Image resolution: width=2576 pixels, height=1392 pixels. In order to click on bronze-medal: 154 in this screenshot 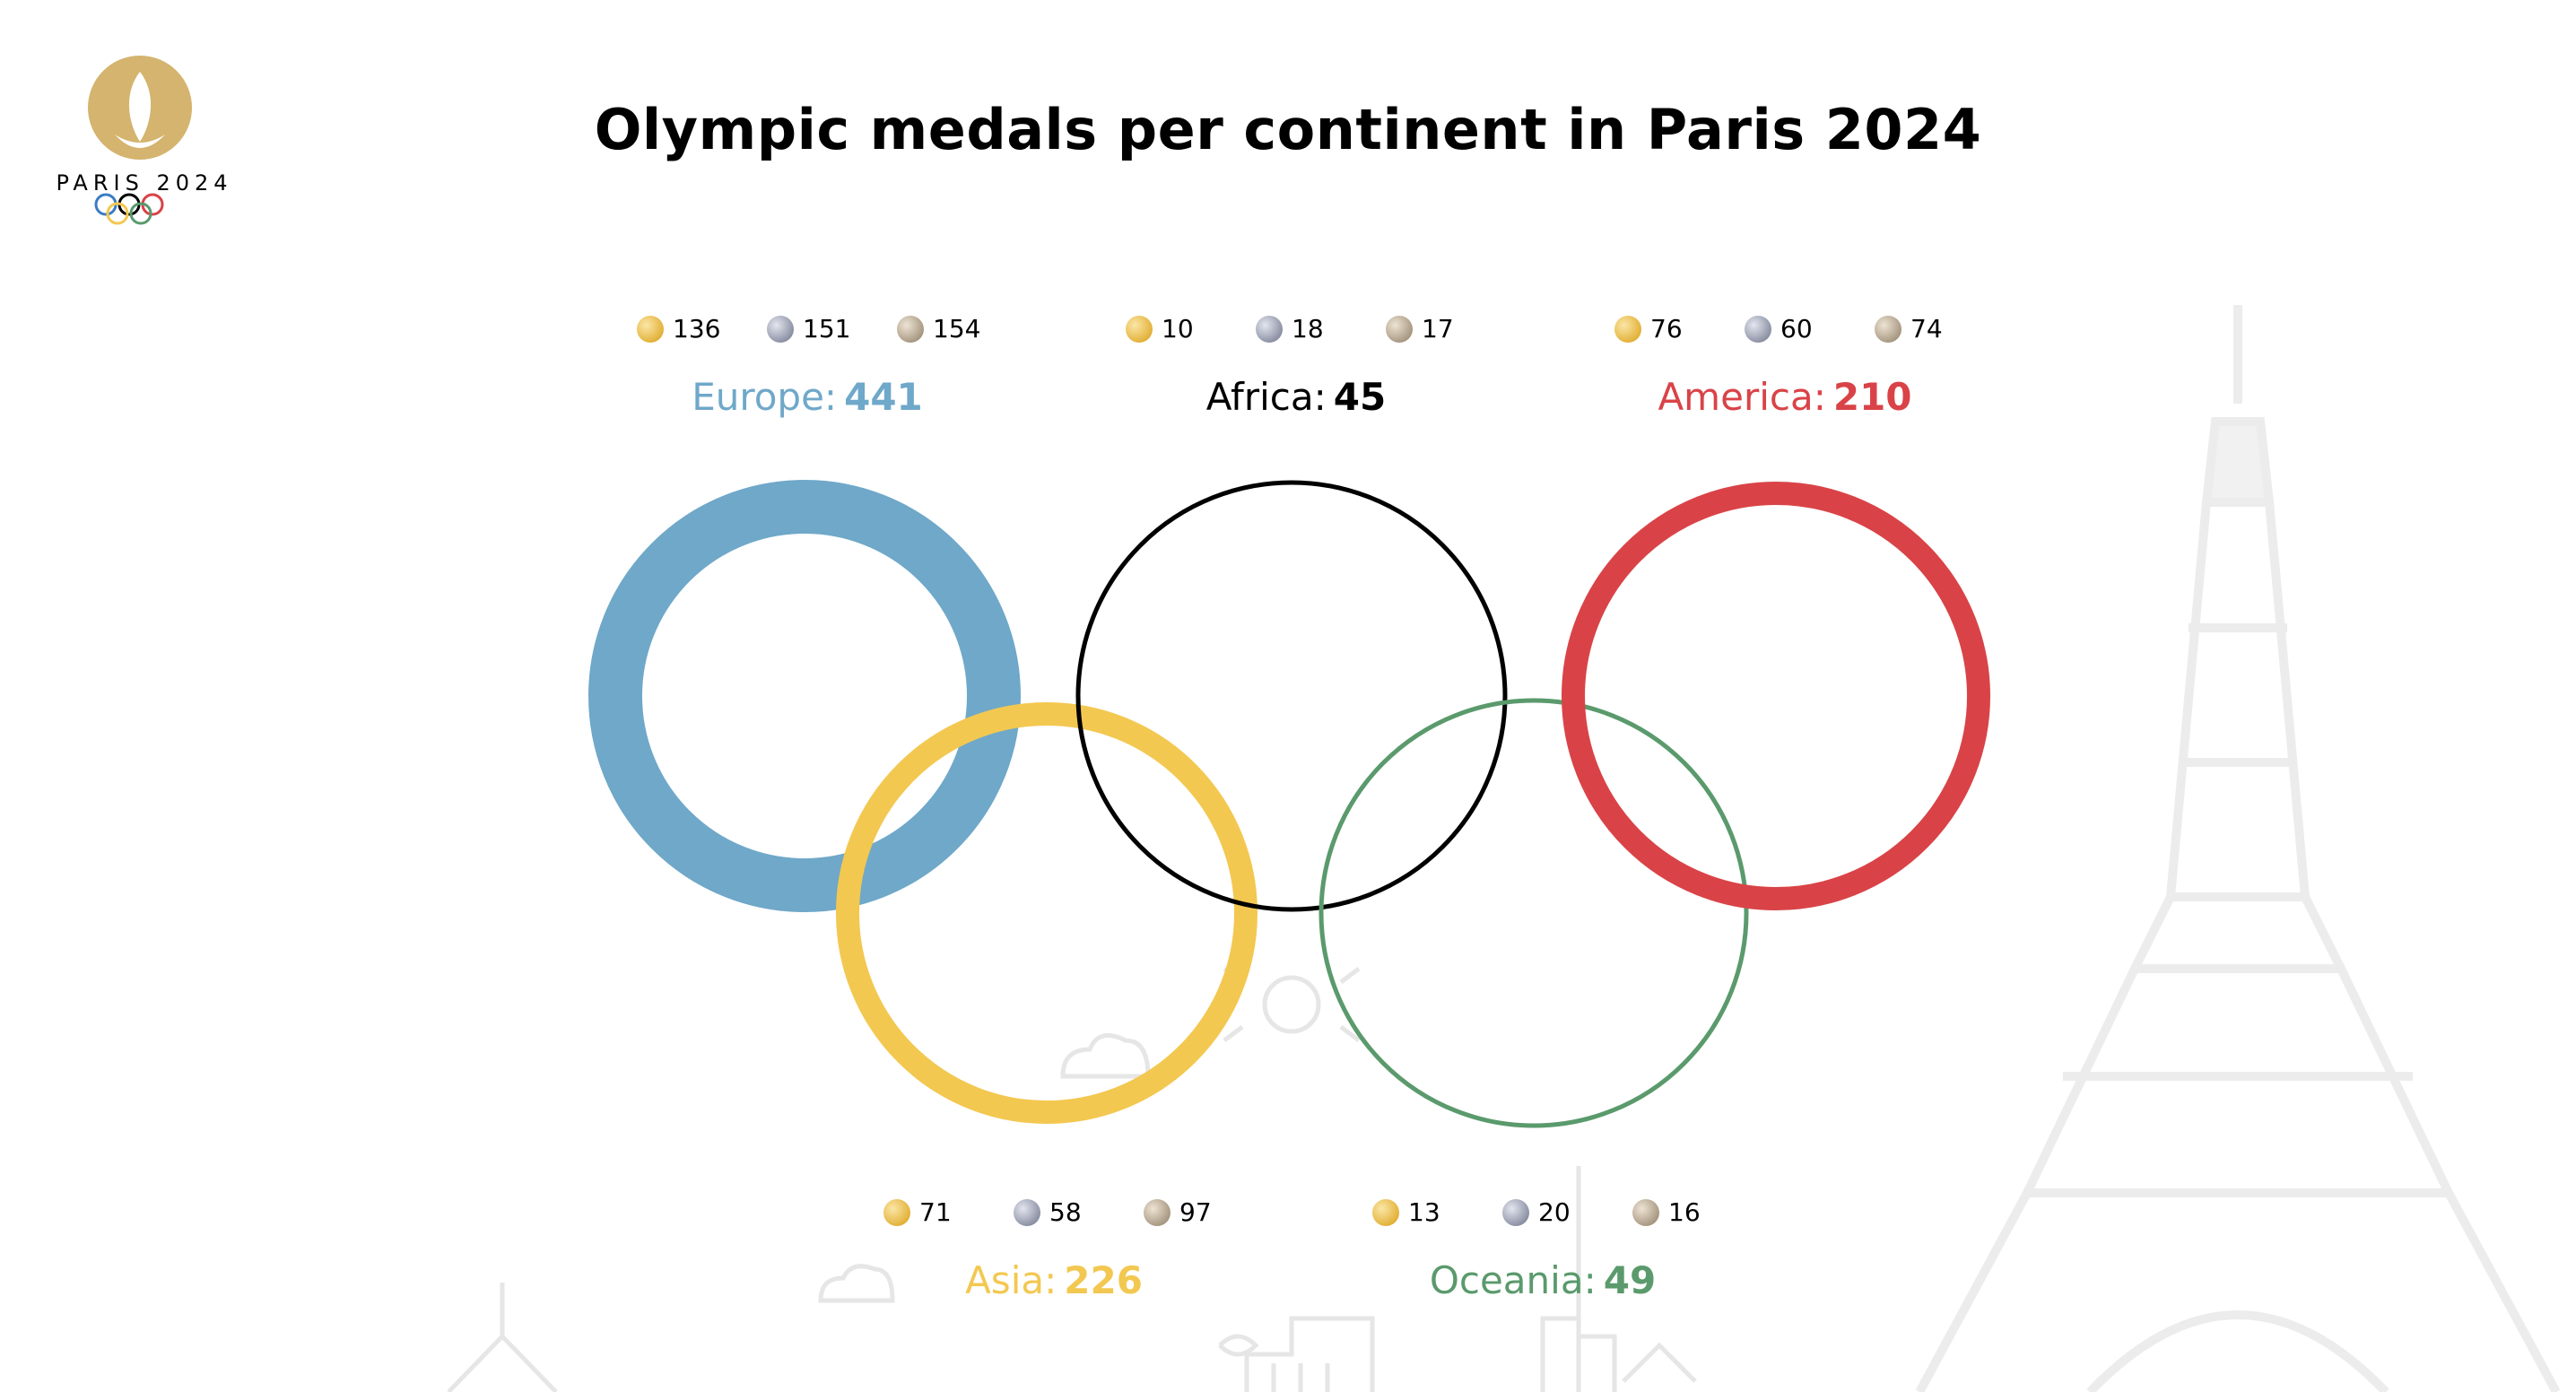, I will do `click(938, 329)`.